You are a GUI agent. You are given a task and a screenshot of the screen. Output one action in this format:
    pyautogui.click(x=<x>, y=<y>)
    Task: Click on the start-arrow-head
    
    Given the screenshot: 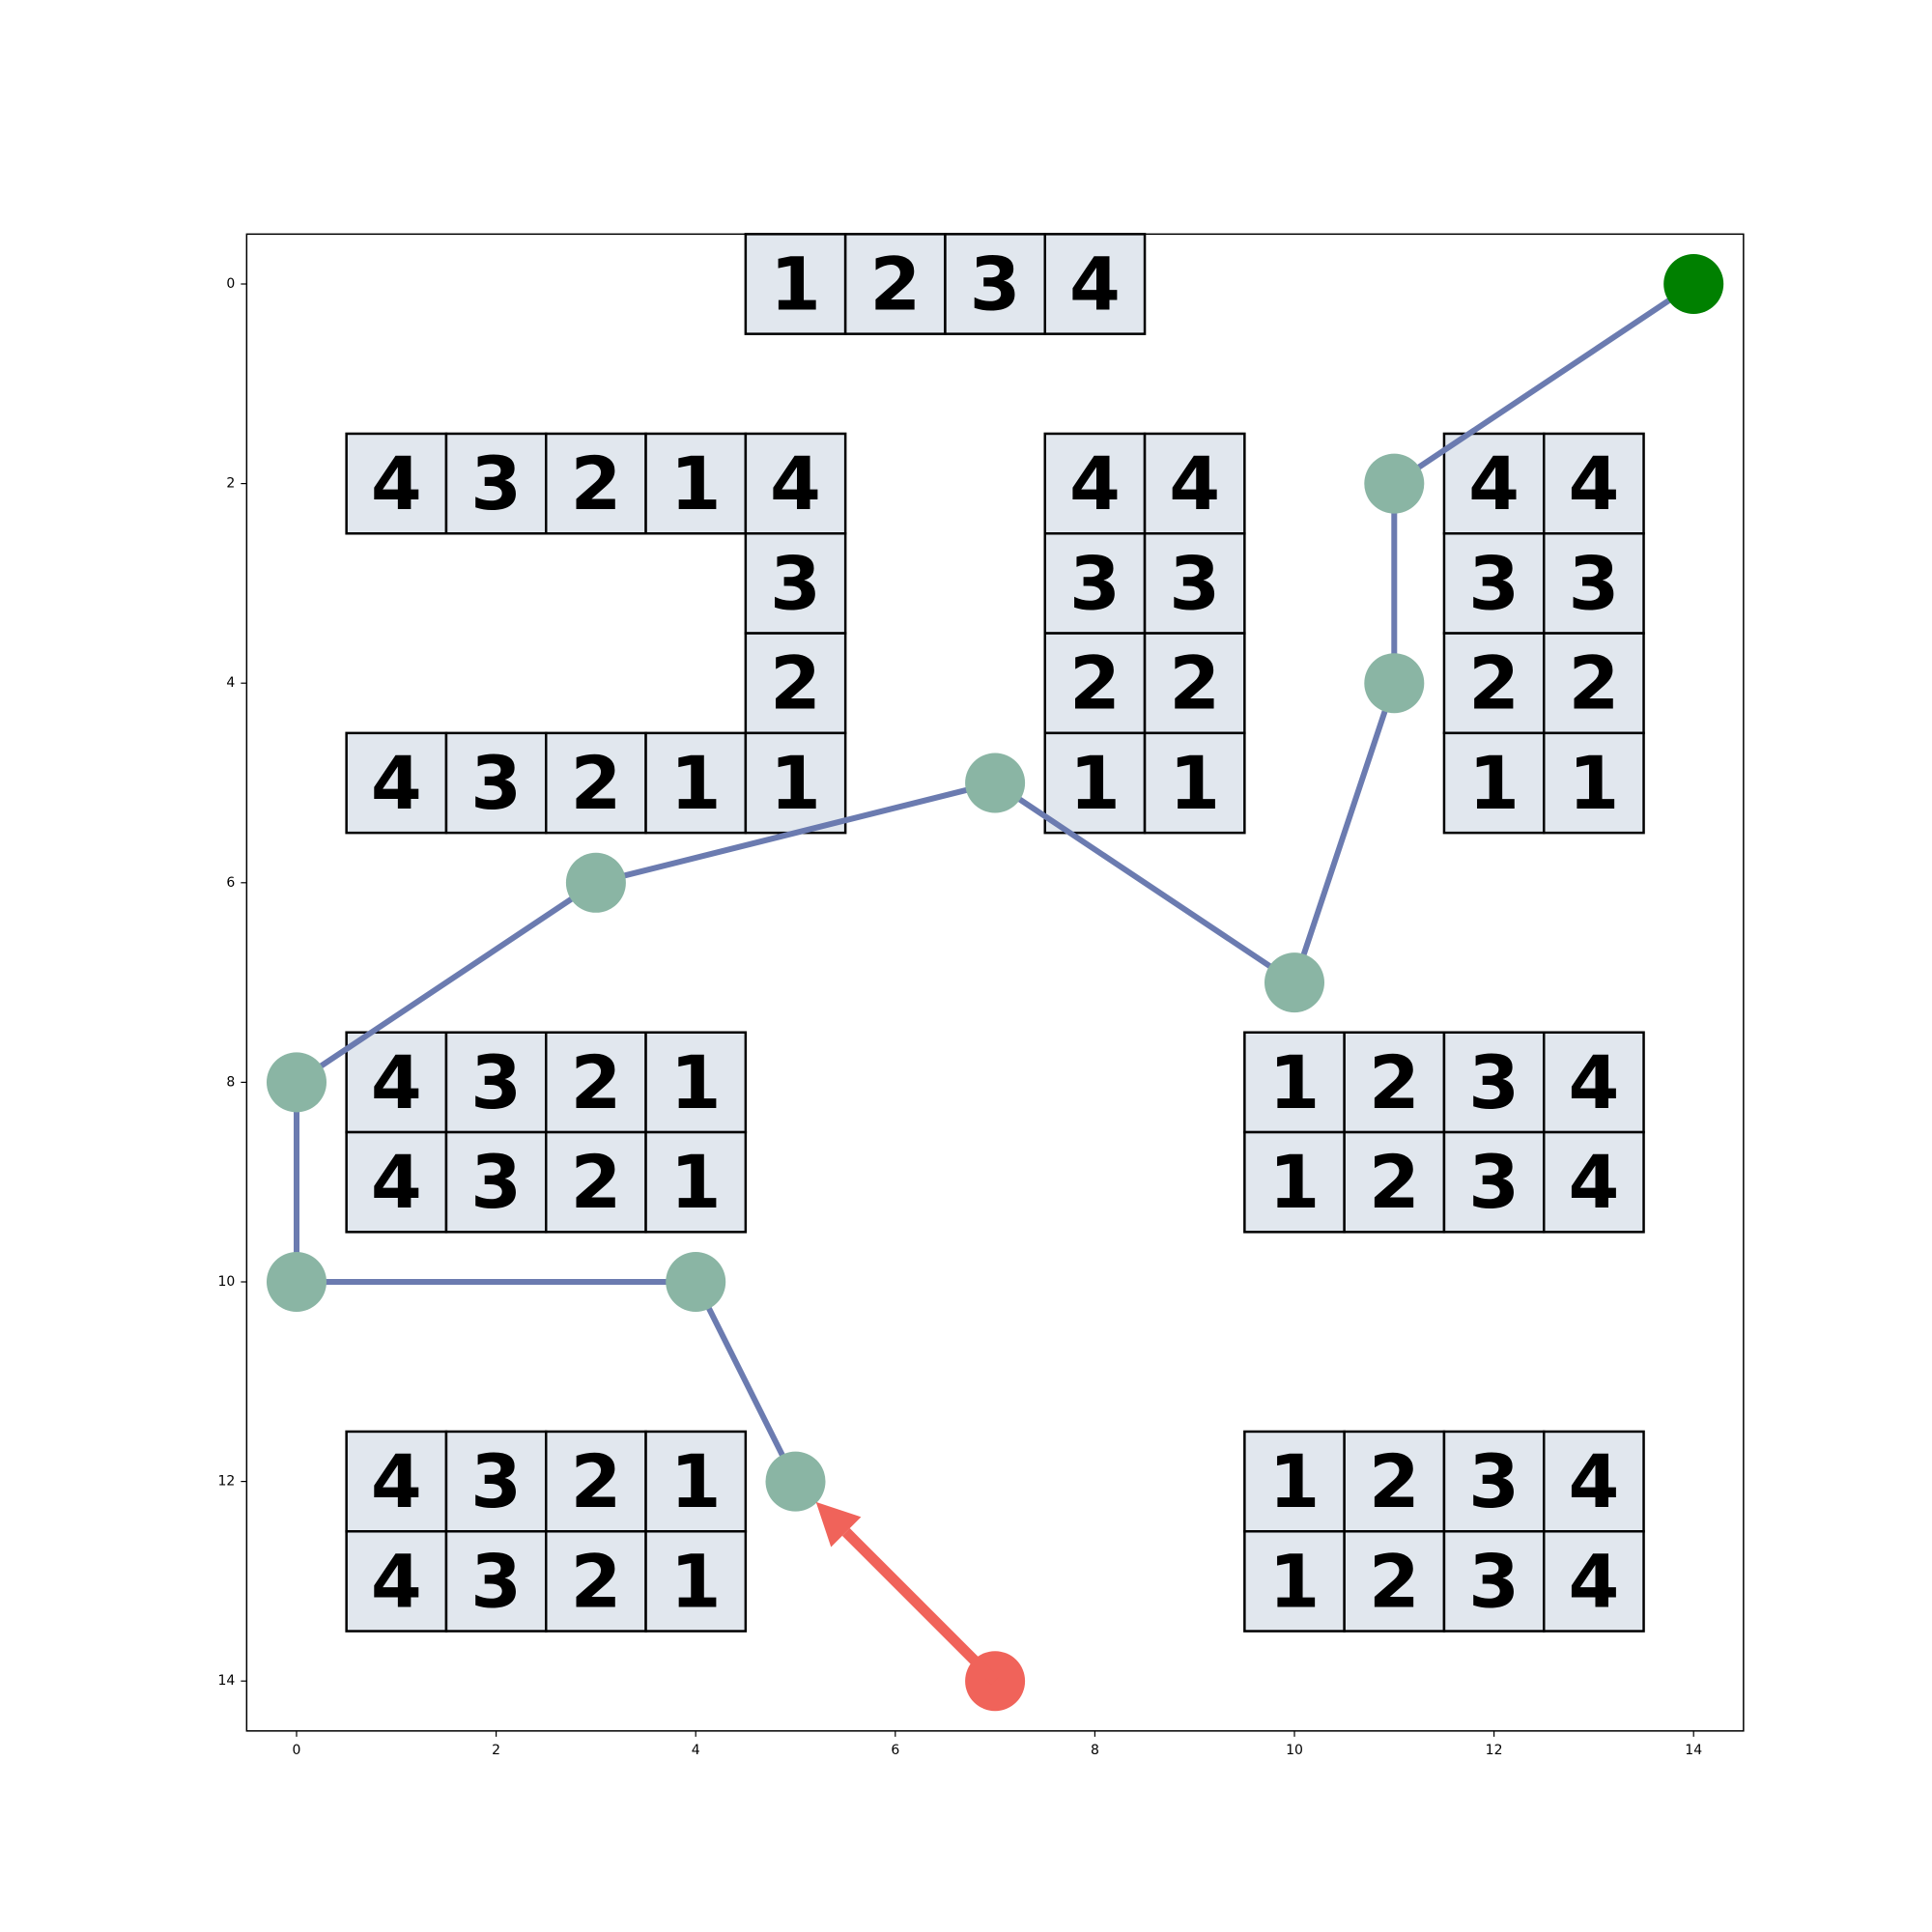 What is the action you would take?
    pyautogui.click(x=838, y=1524)
    